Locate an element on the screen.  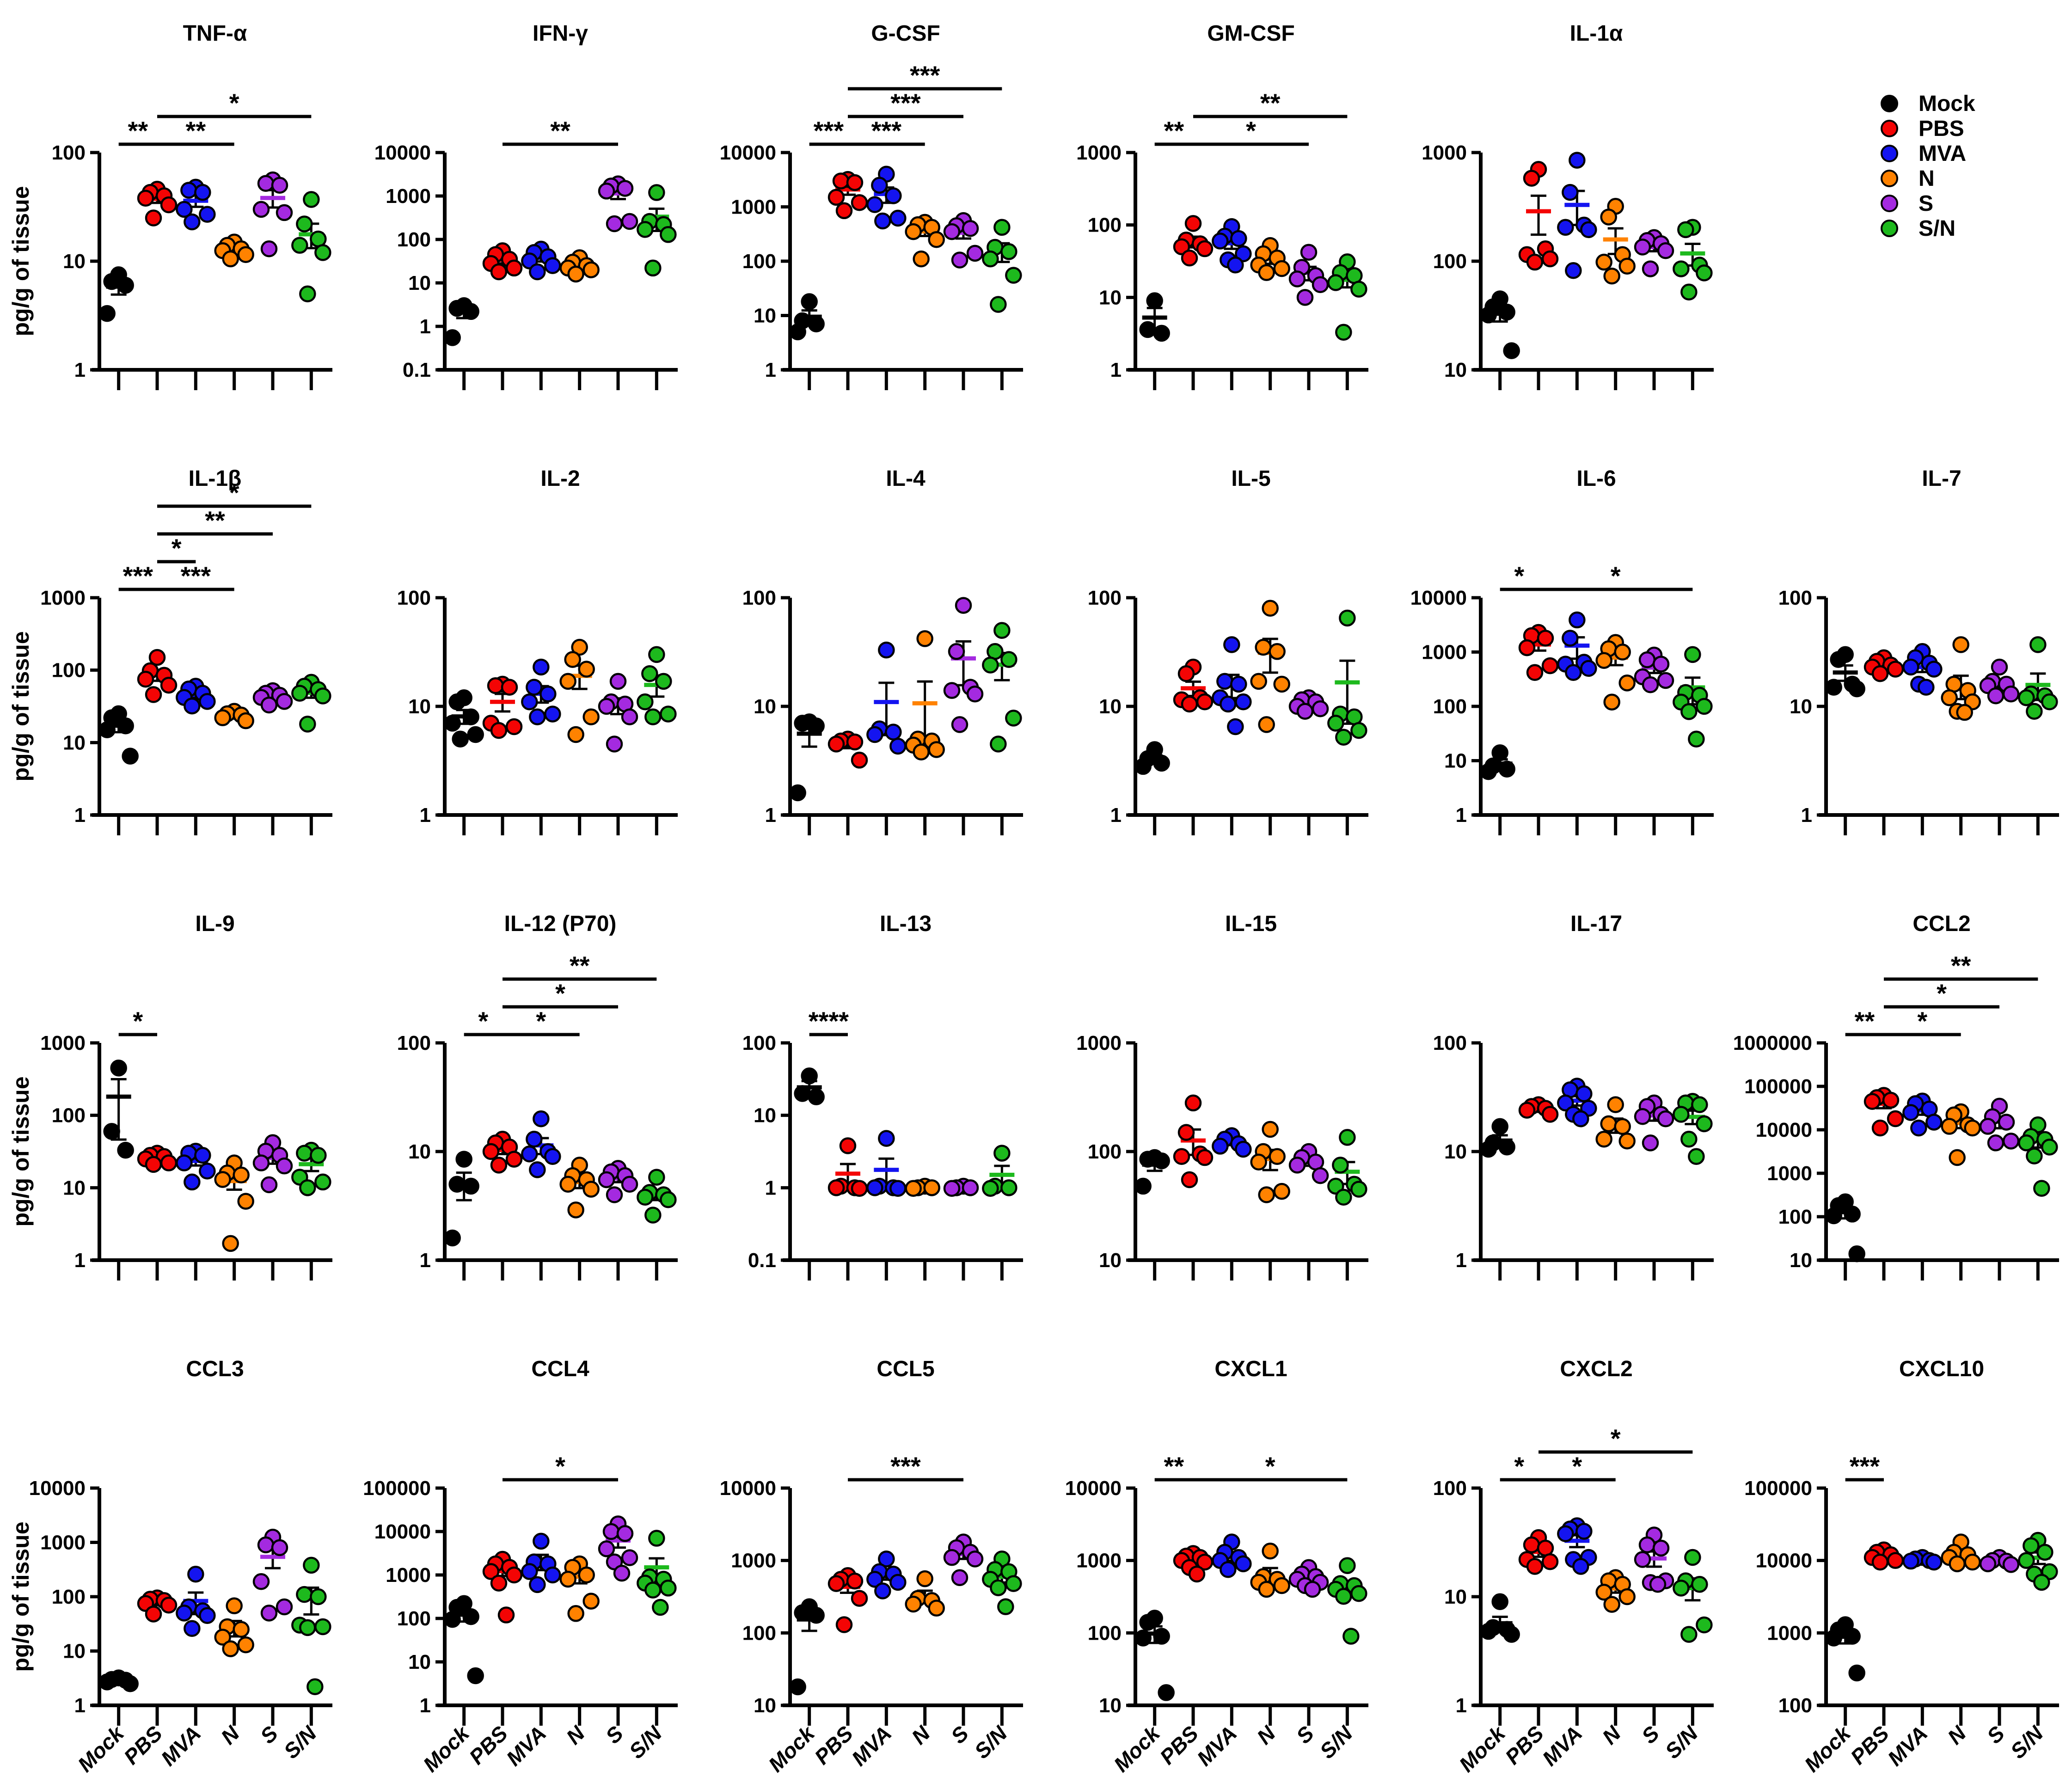
panel-cell-tnf: TNF-α ** ** * 1 10 100 pg/g of tissue is located at coordinates (172, 223).